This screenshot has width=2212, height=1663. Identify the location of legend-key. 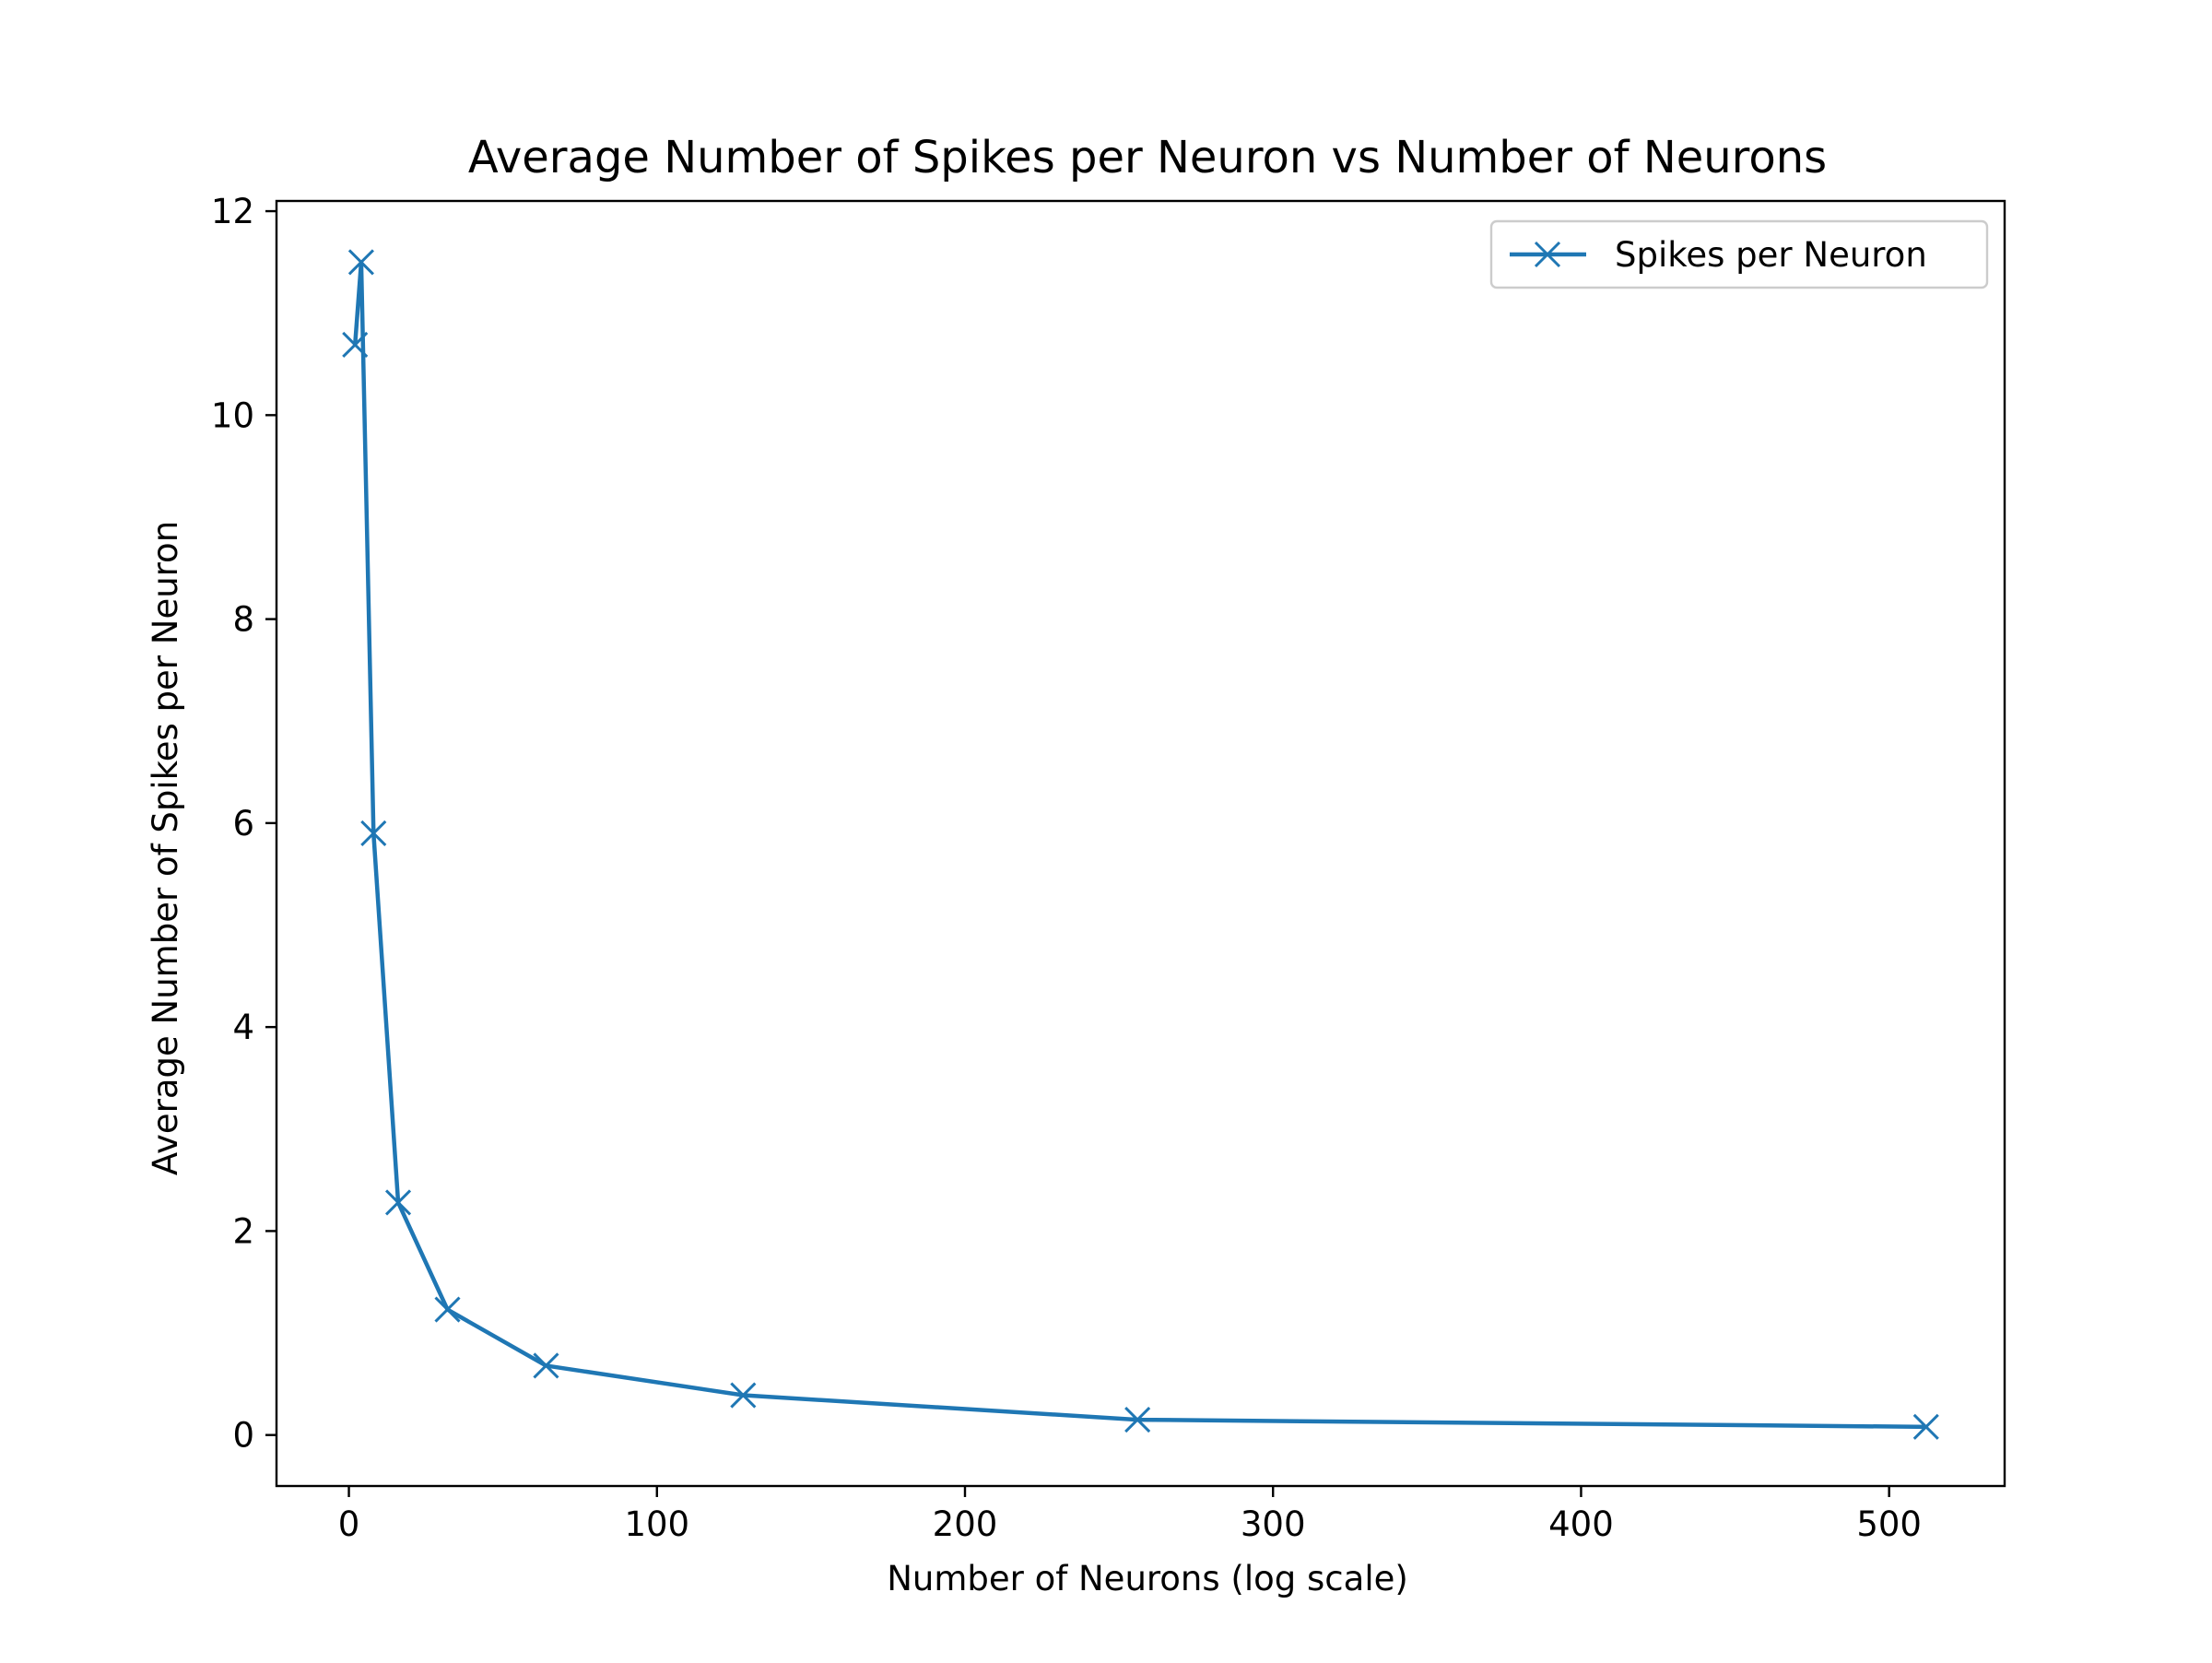
(1548, 254).